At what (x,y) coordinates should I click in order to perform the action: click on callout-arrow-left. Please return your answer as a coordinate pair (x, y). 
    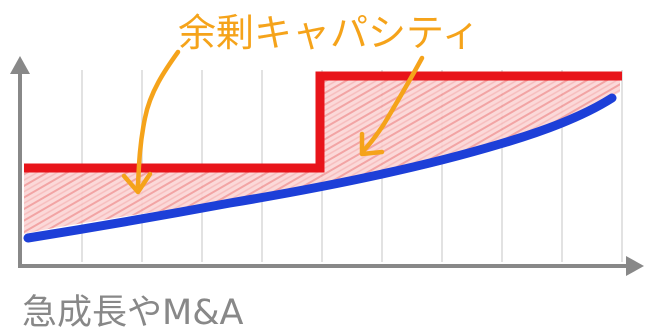
    Looking at the image, I should click on (158, 119).